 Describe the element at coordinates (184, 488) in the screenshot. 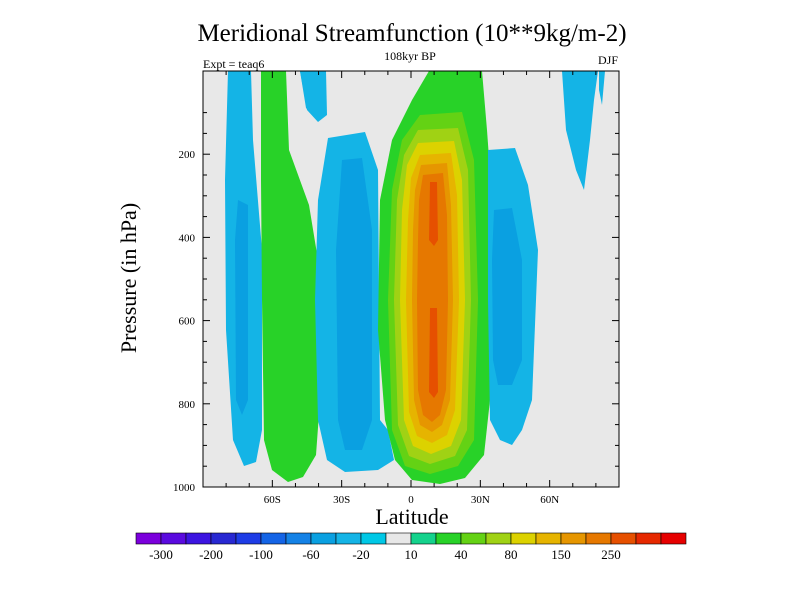

I see `y-tick-label: 1000` at that location.